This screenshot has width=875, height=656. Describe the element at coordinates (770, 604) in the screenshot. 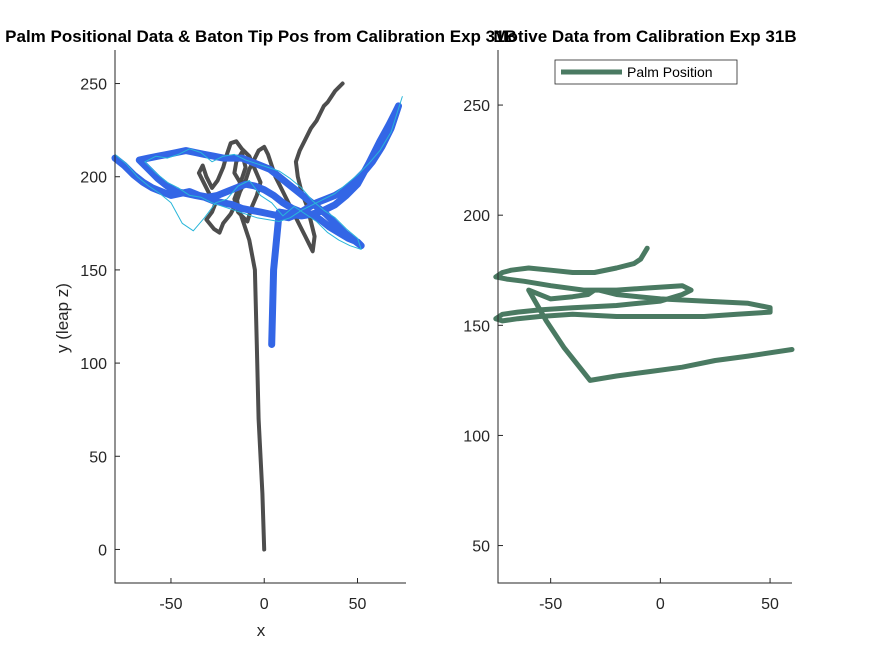

I see `right-x-tick-label: 50` at that location.